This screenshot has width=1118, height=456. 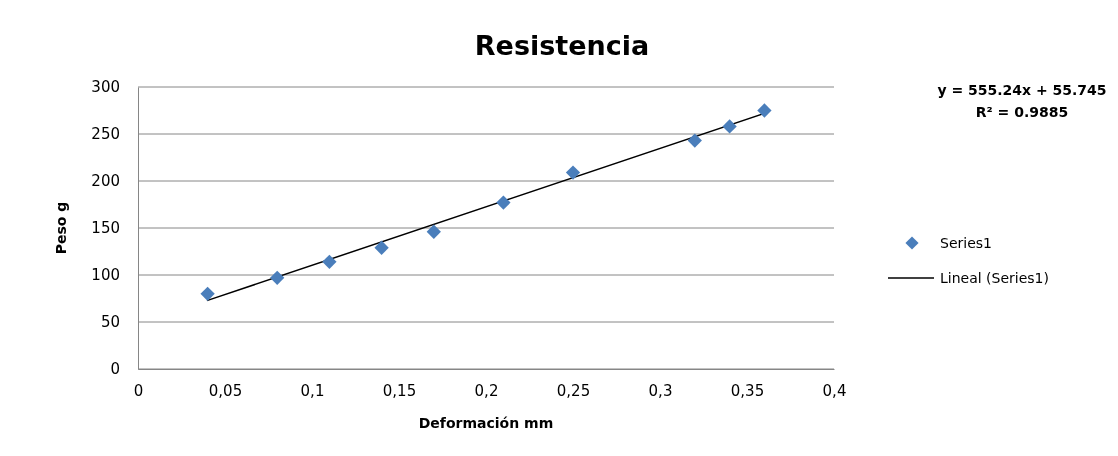 What do you see at coordinates (312, 390) in the screenshot?
I see `x-tick-label: 0,1` at bounding box center [312, 390].